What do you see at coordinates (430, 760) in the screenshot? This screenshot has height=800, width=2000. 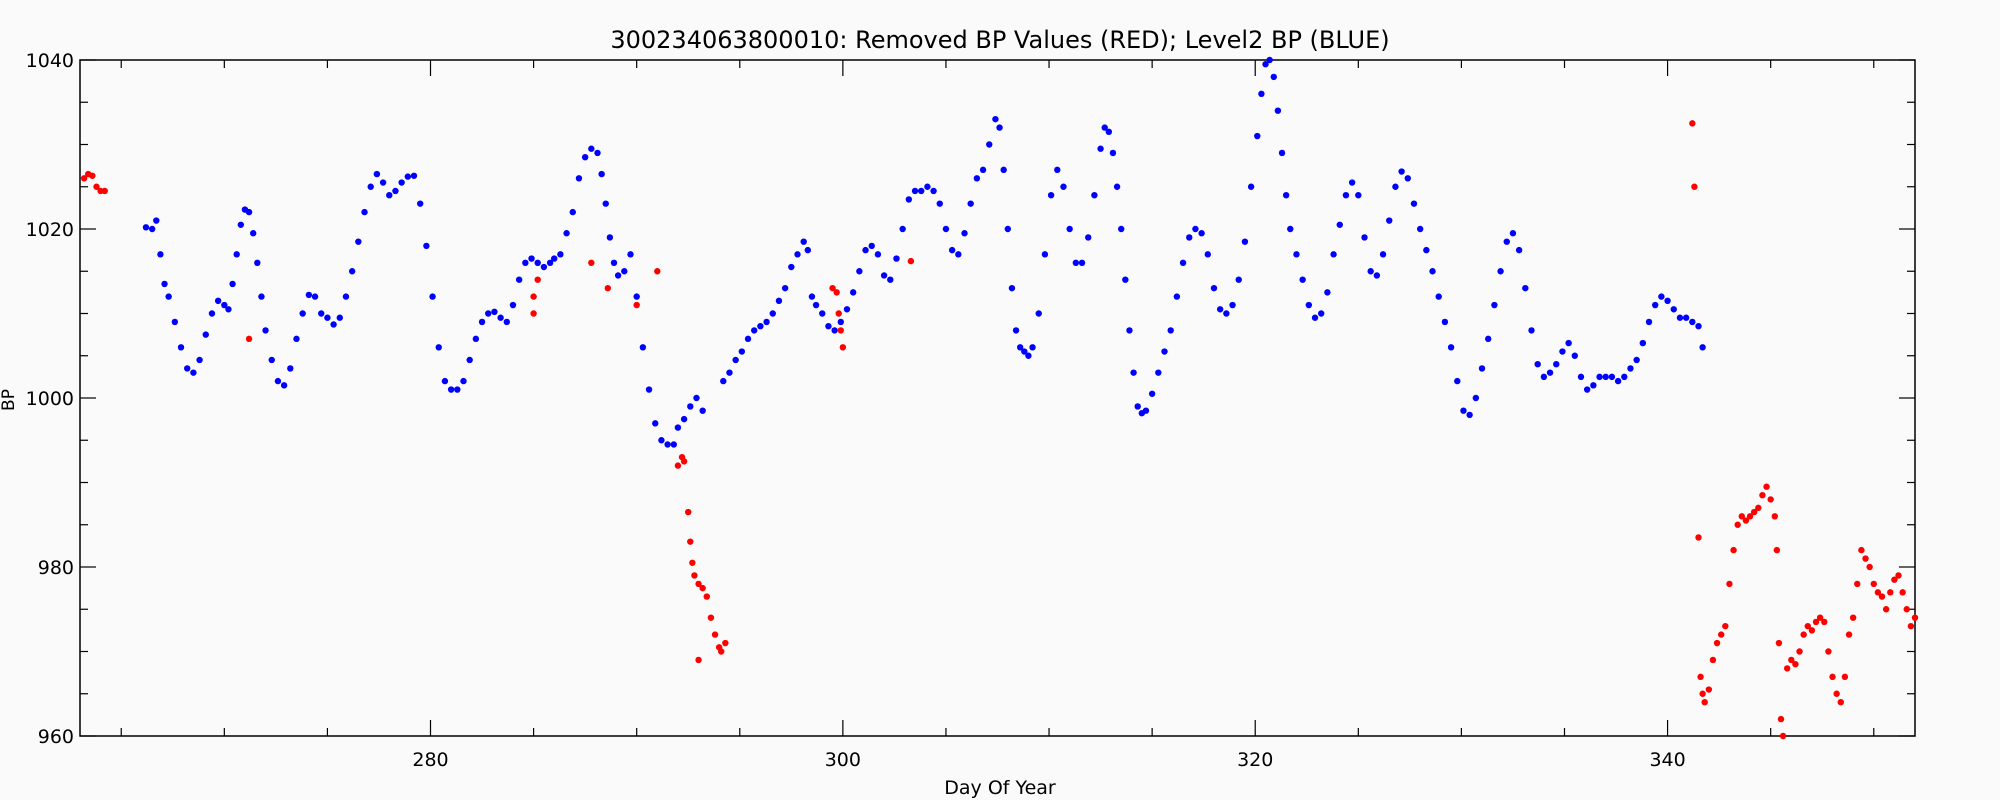 I see `x-tick-label: 280` at bounding box center [430, 760].